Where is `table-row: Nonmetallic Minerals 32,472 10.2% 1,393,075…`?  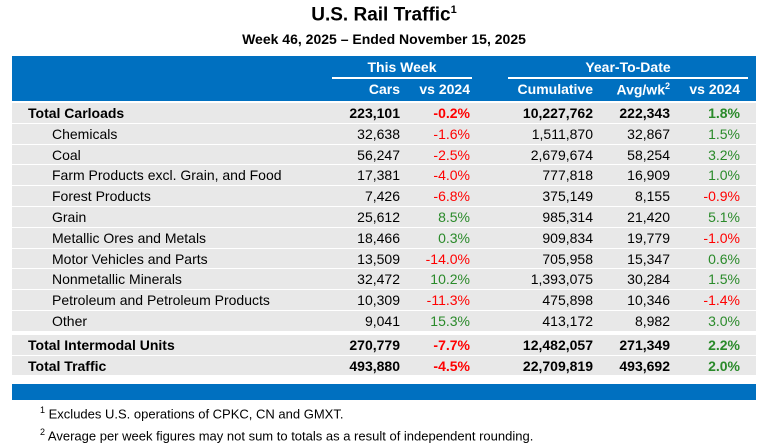
table-row: Nonmetallic Minerals 32,472 10.2% 1,393,075… is located at coordinates (384, 280).